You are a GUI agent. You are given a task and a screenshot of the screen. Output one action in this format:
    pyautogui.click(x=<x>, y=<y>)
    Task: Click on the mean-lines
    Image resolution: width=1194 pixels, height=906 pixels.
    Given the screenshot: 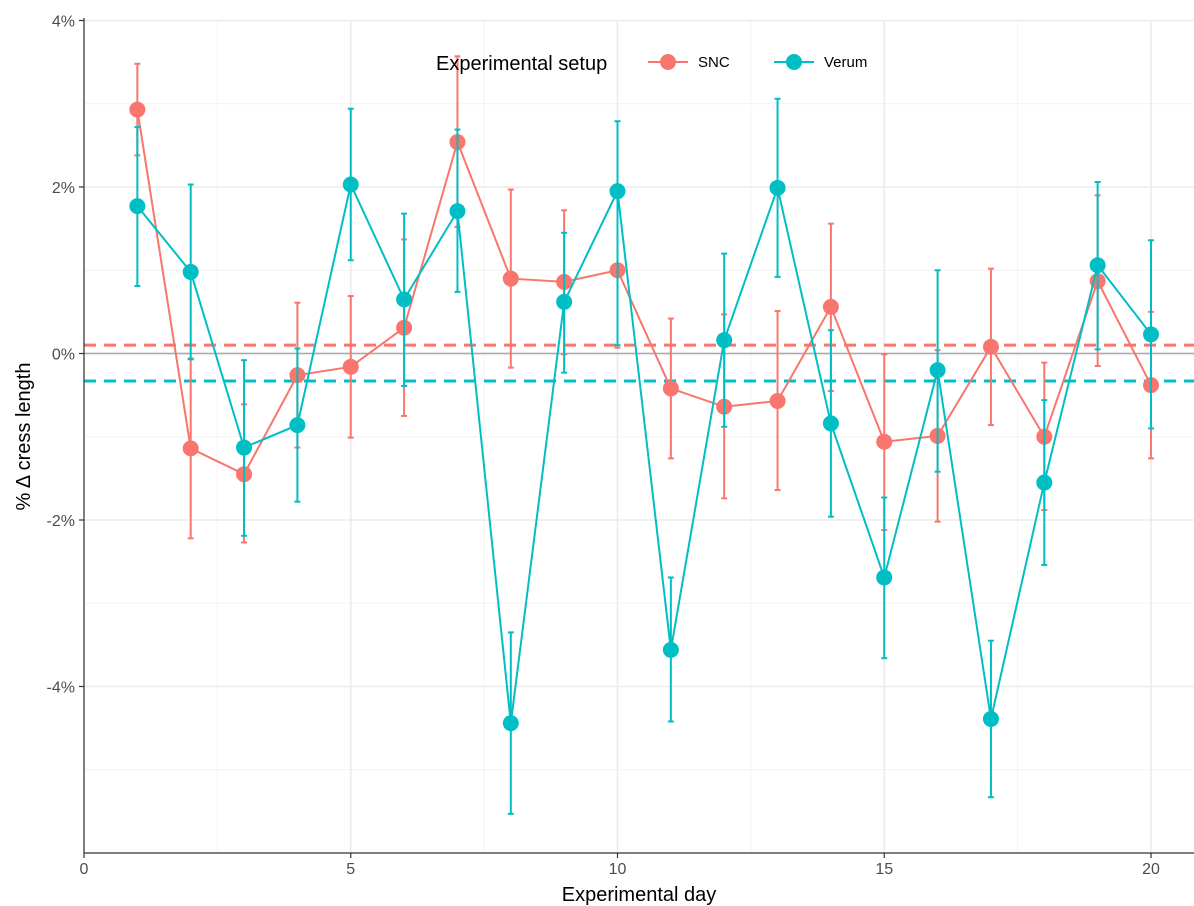 What is the action you would take?
    pyautogui.click(x=639, y=363)
    